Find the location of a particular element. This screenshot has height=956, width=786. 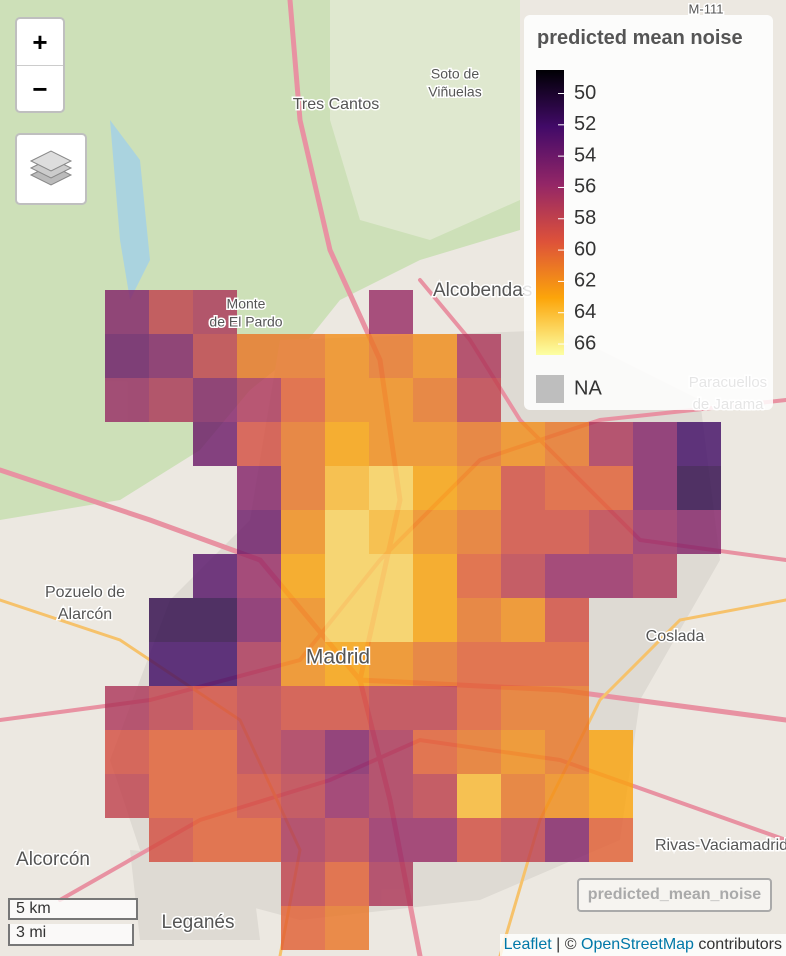

legend-title: predicted mean noise is located at coordinates (640, 38).